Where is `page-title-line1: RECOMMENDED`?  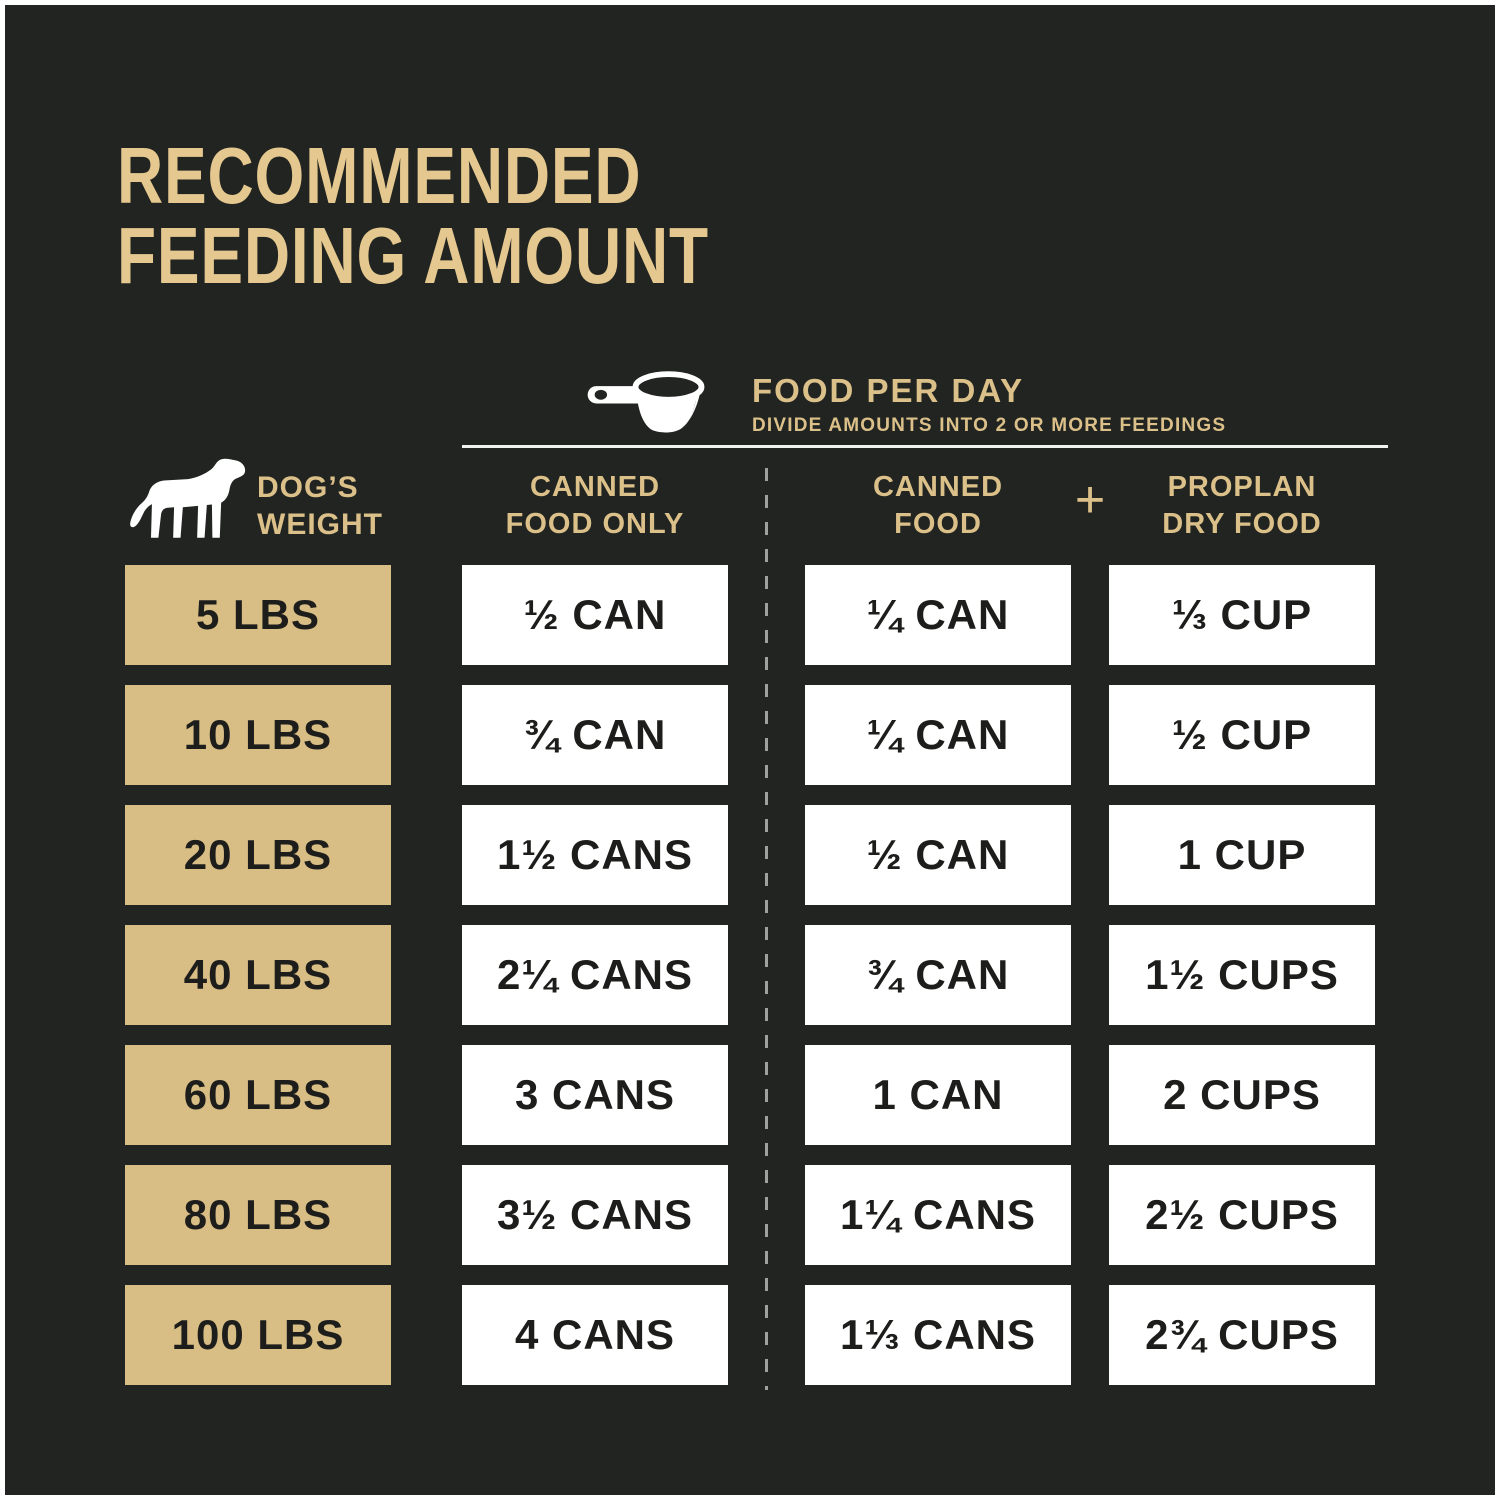
page-title-line1: RECOMMENDED is located at coordinates (379, 175).